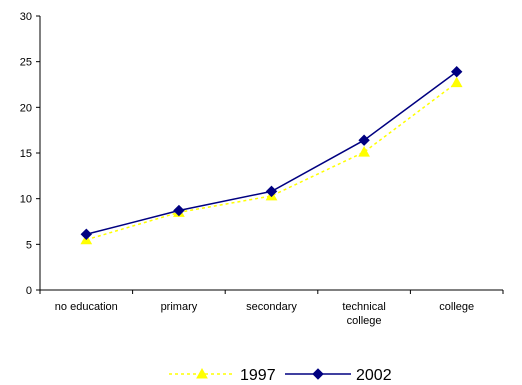  Describe the element at coordinates (26, 108) in the screenshot. I see `y-tick-label: 20` at that location.